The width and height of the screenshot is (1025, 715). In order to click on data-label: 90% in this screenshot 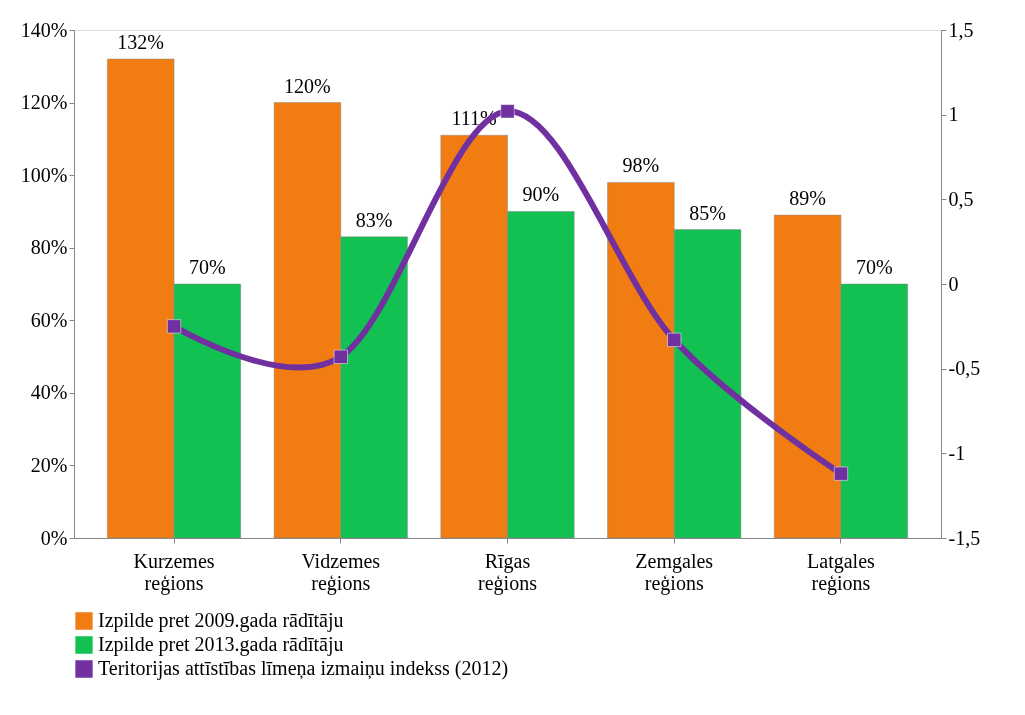, I will do `click(541, 194)`.